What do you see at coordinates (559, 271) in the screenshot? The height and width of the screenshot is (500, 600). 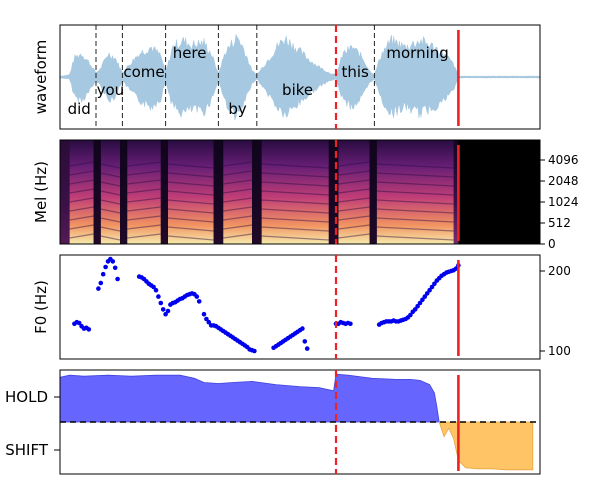 I see `f0-ytick-label: 200` at bounding box center [559, 271].